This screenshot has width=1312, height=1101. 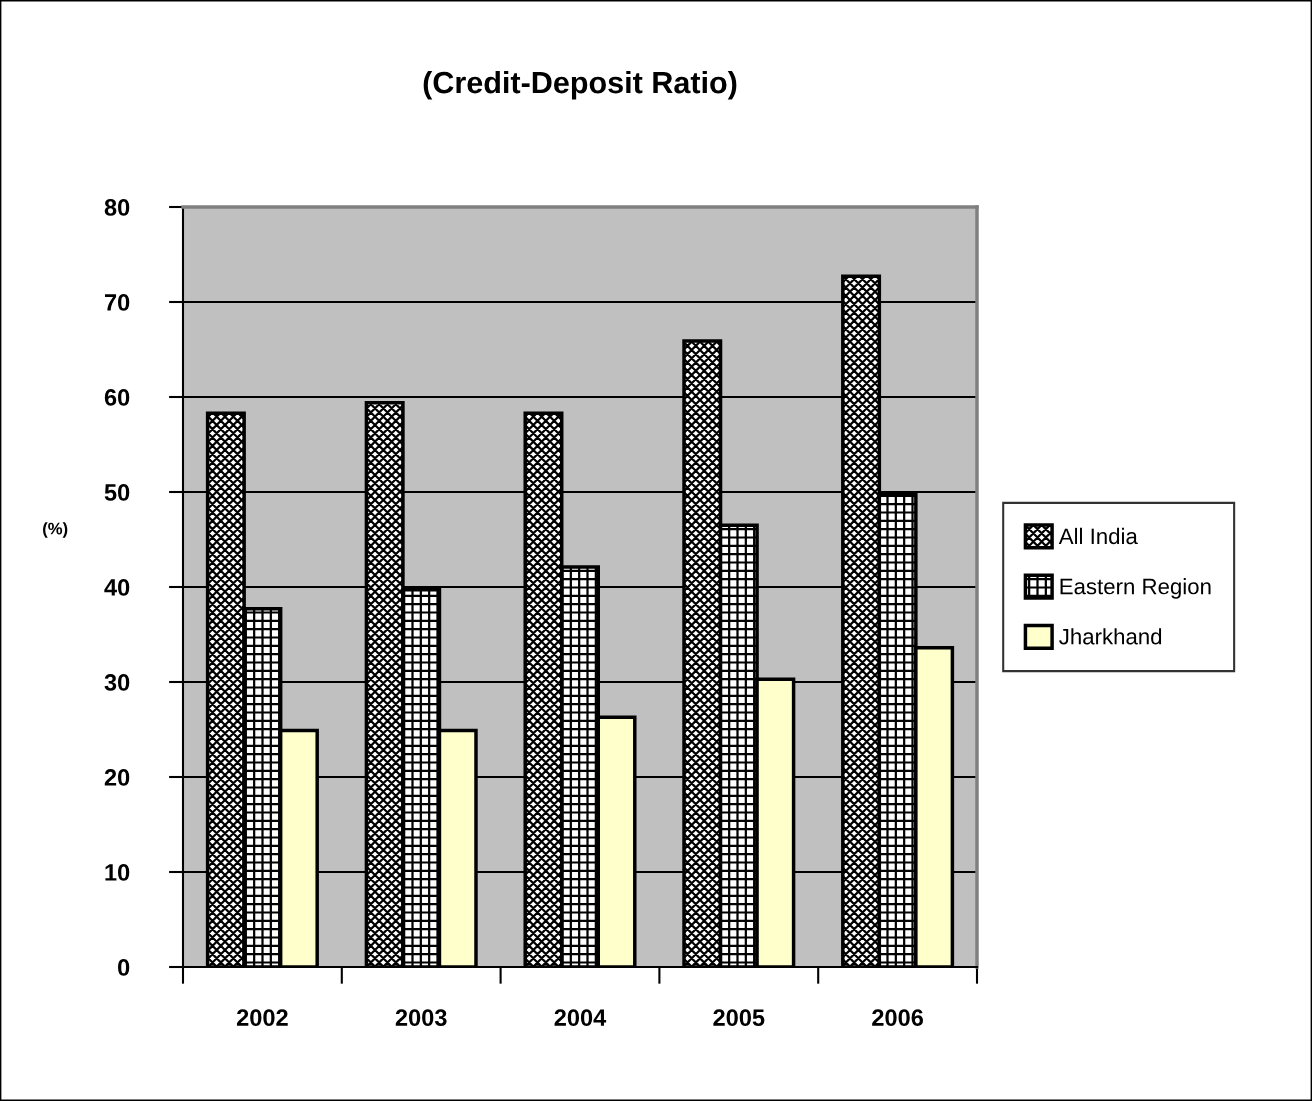 I want to click on y-tick-label: 50, so click(x=117, y=492).